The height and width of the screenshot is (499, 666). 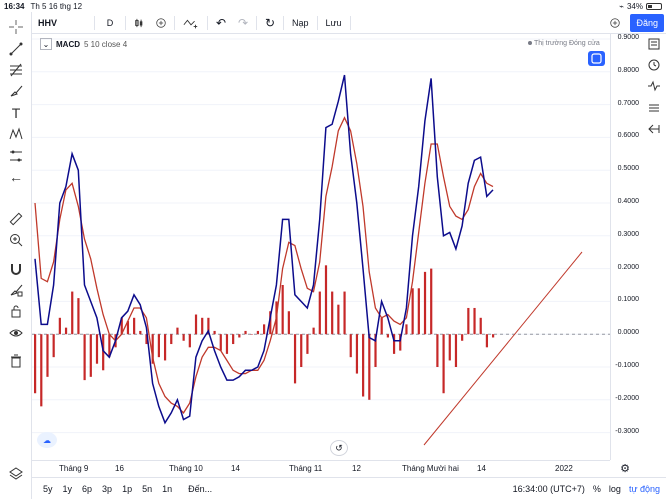 What do you see at coordinates (640, 6) in the screenshot?
I see `status-right: ⌁ 34%` at bounding box center [640, 6].